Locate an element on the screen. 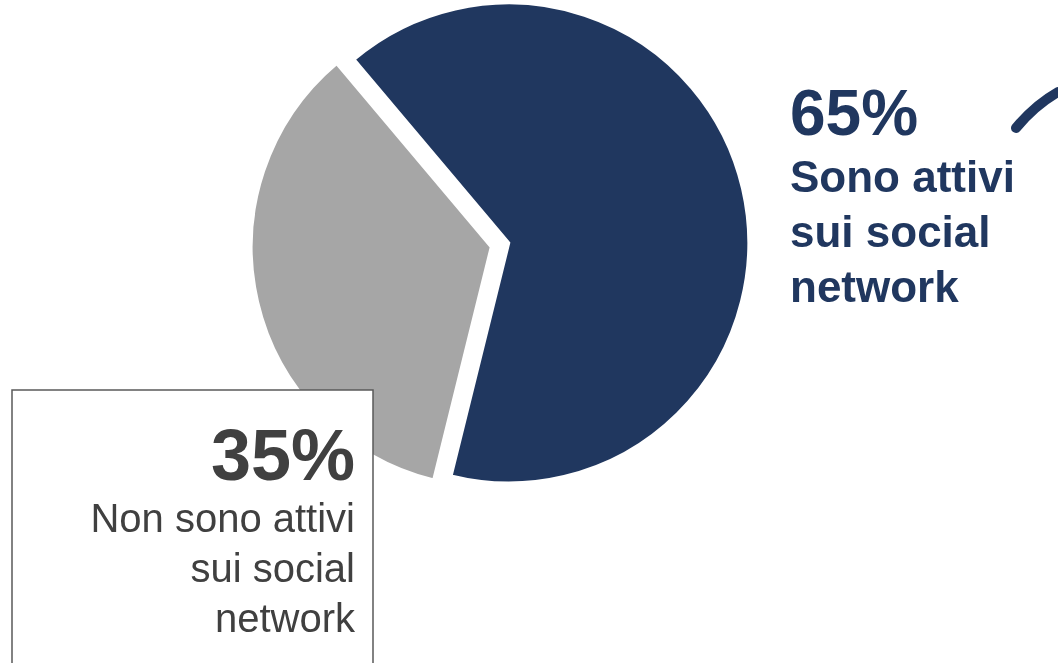  data-label: 35% is located at coordinates (282, 455).